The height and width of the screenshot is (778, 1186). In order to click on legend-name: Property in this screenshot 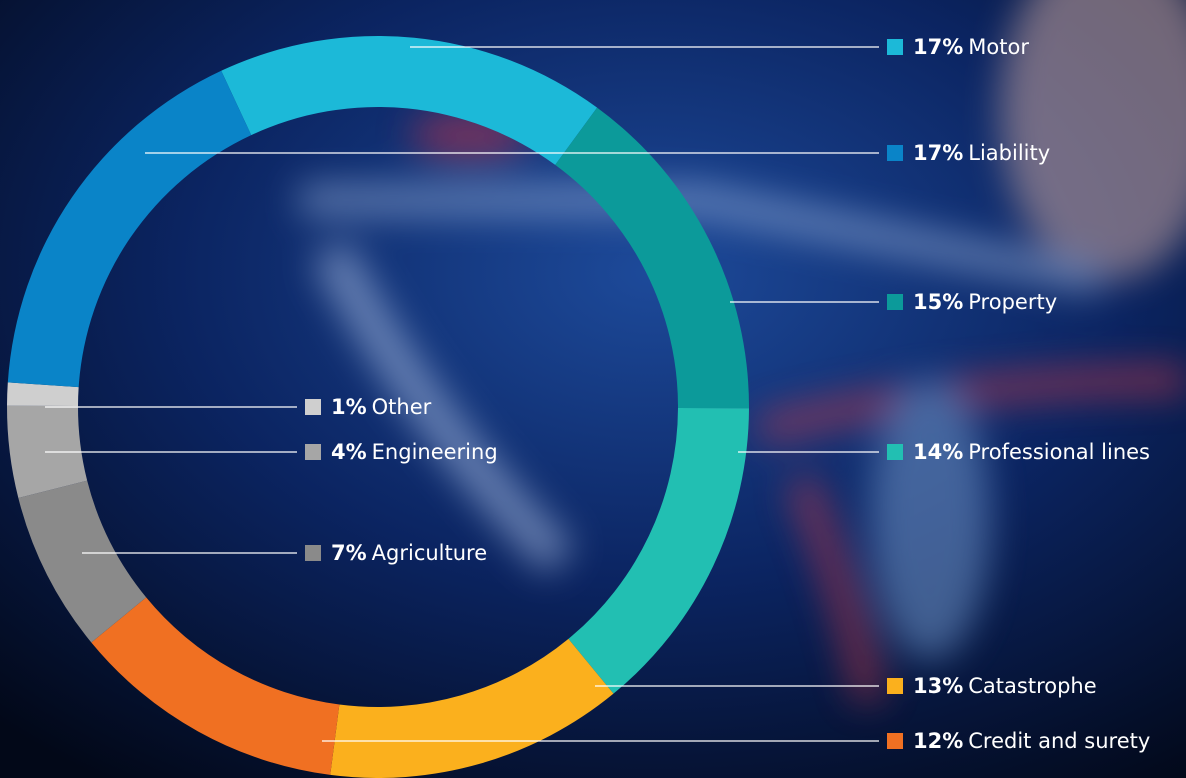, I will do `click(1012, 302)`.